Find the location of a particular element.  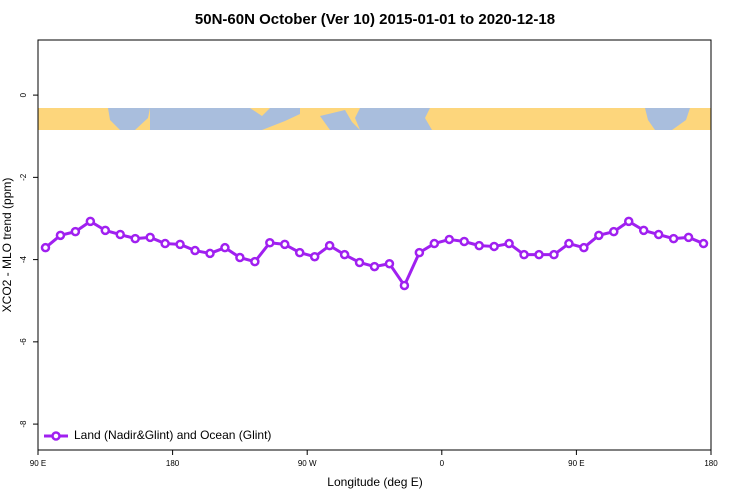

x-tick-label: 90 W is located at coordinates (307, 463).